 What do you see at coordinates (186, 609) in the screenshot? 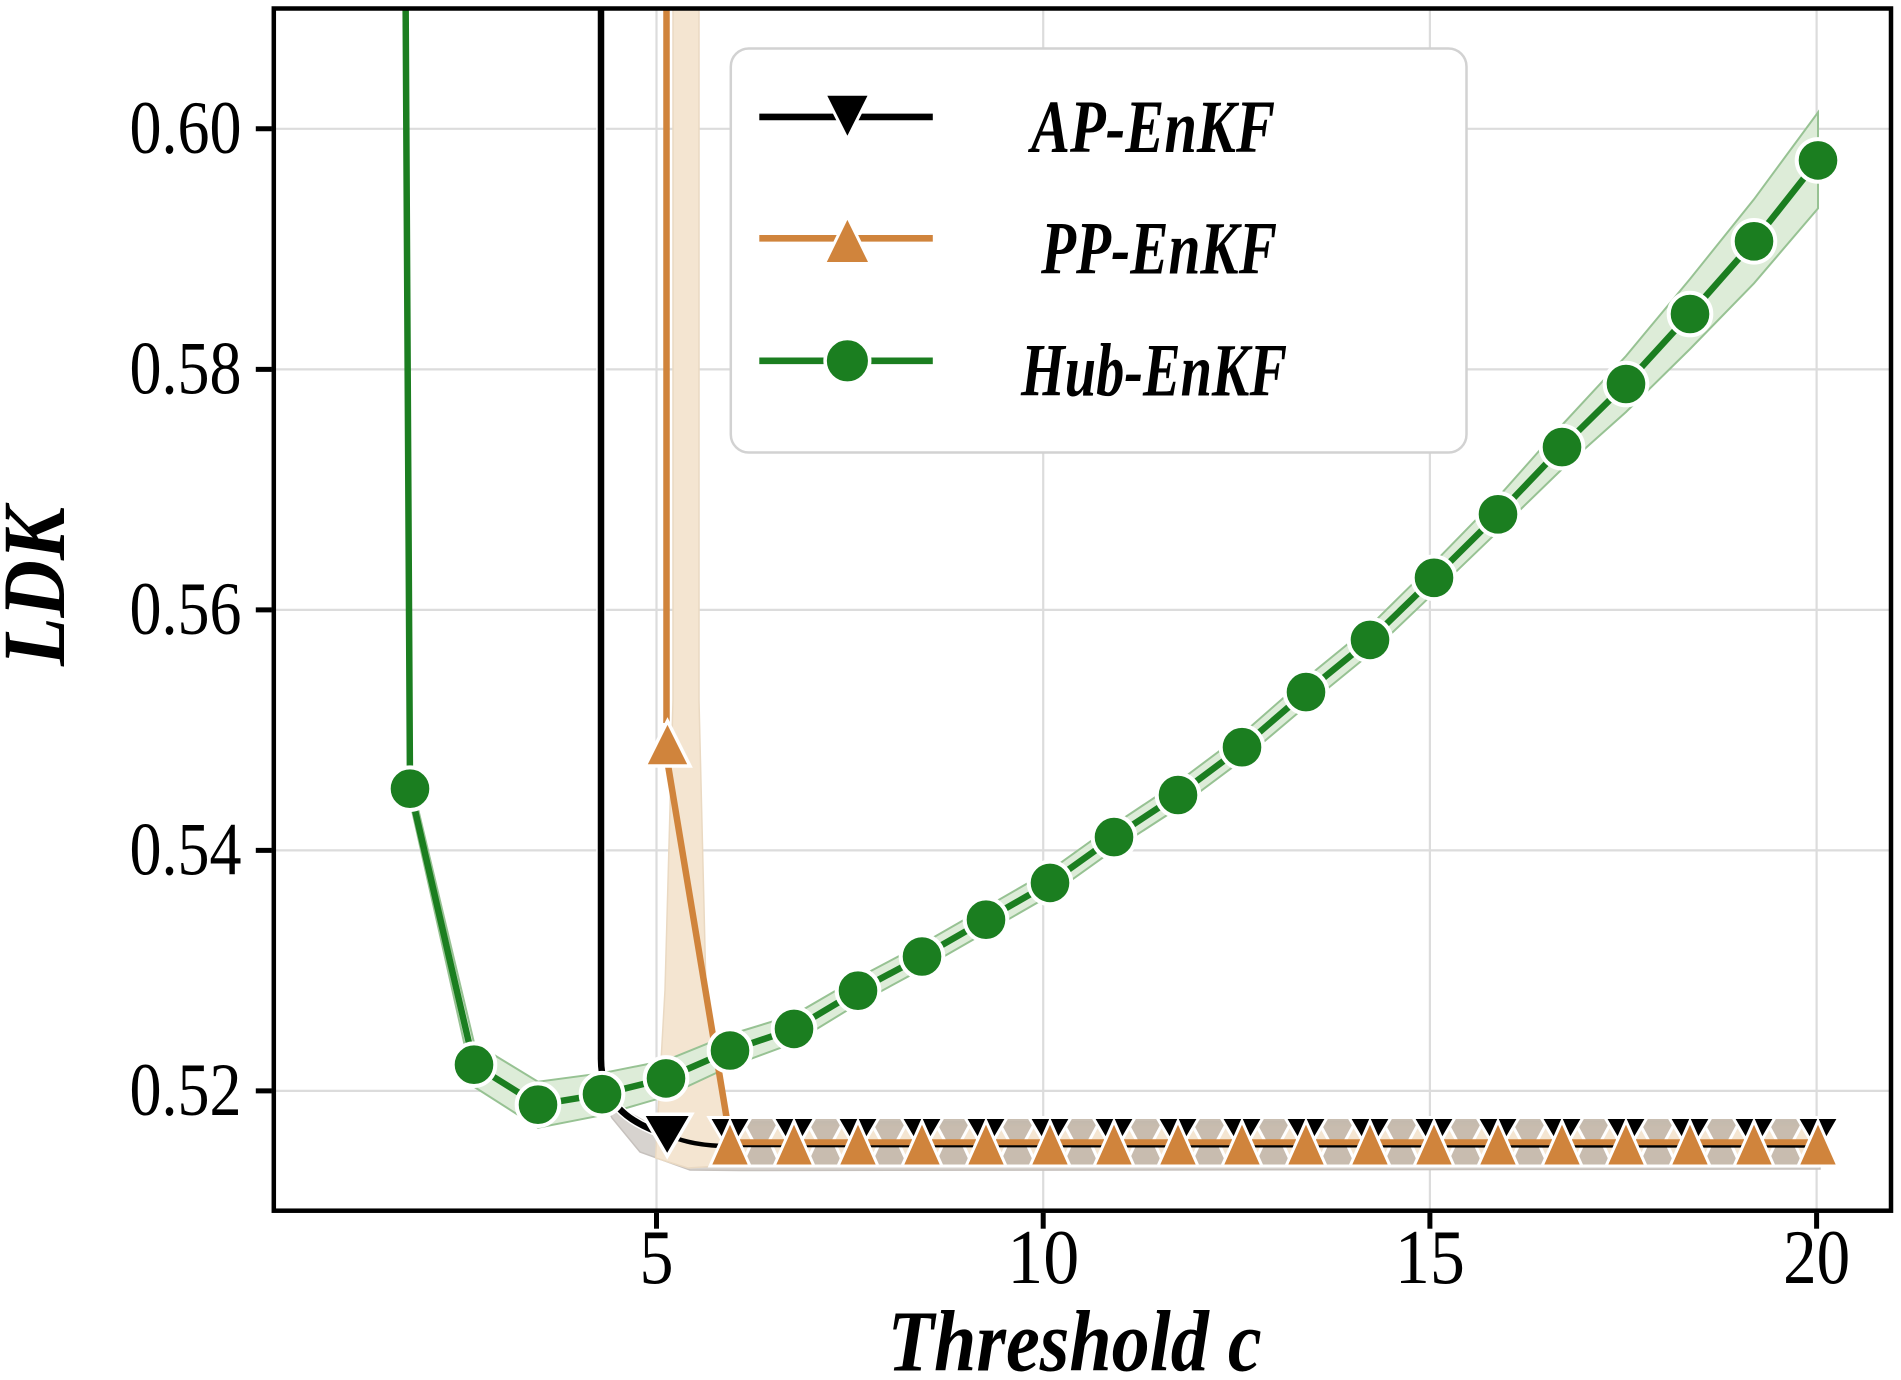
I see `svg-text: 0.56` at bounding box center [186, 609].